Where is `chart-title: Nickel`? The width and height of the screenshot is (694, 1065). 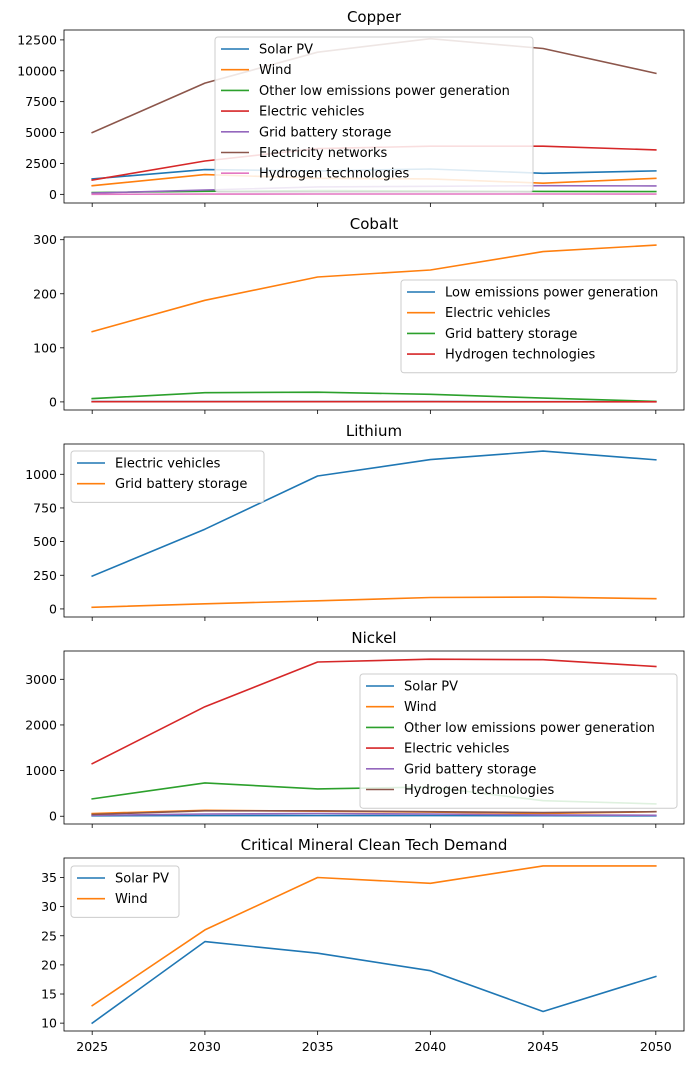 chart-title: Nickel is located at coordinates (373, 638).